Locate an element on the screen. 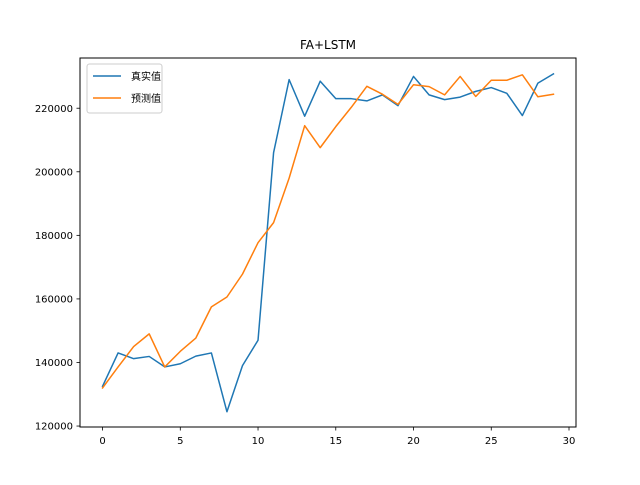 The image size is (640, 485). y-tick-label: 160000 is located at coordinates (54, 300).